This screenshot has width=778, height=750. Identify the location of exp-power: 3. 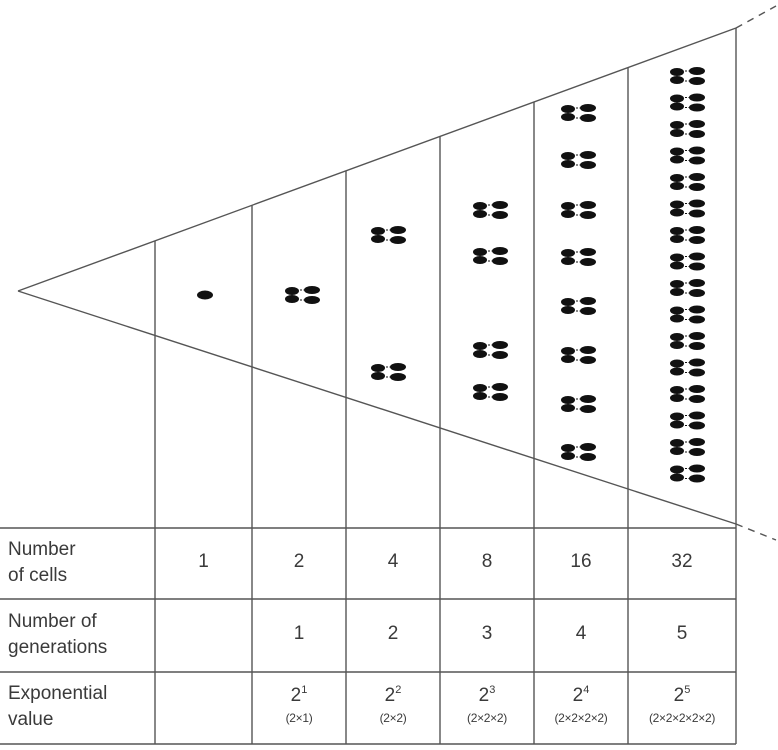
(492, 690).